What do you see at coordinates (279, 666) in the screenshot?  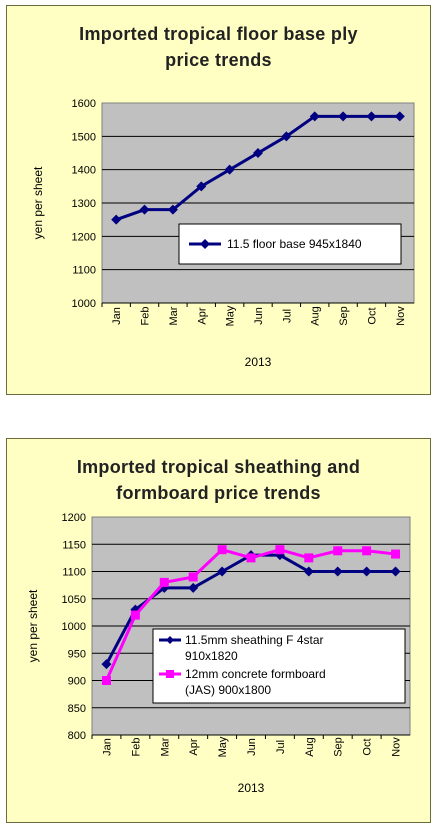 I see `legend-box` at bounding box center [279, 666].